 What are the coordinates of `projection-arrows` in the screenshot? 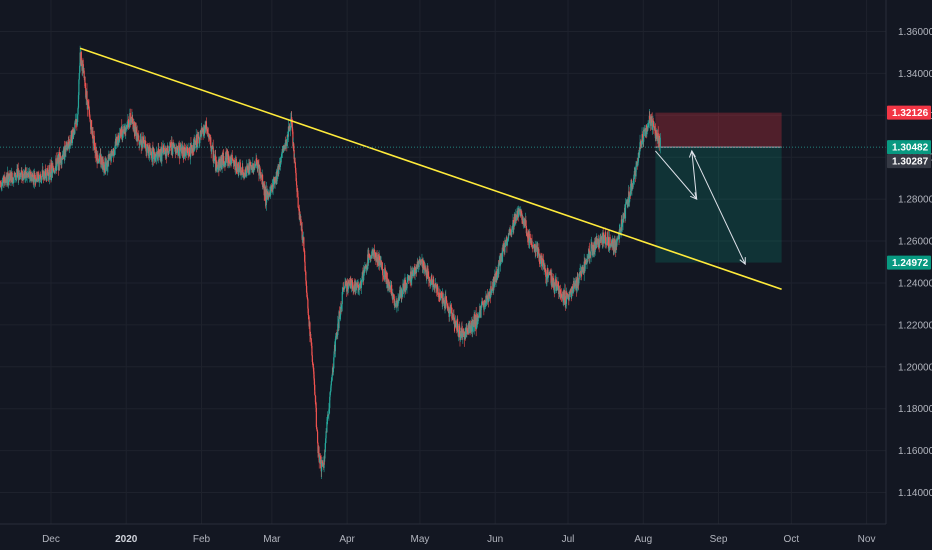 It's located at (700, 207).